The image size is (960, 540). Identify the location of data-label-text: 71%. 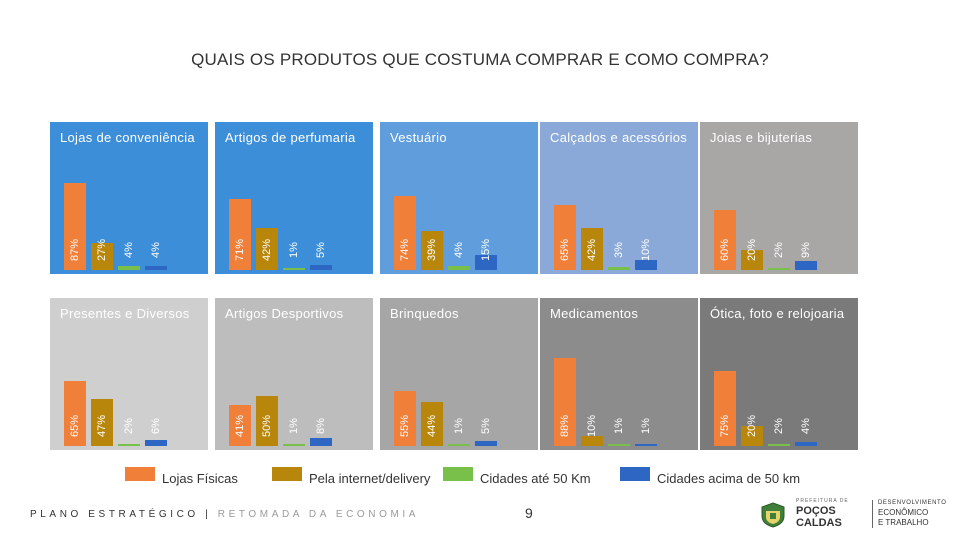
(240, 250).